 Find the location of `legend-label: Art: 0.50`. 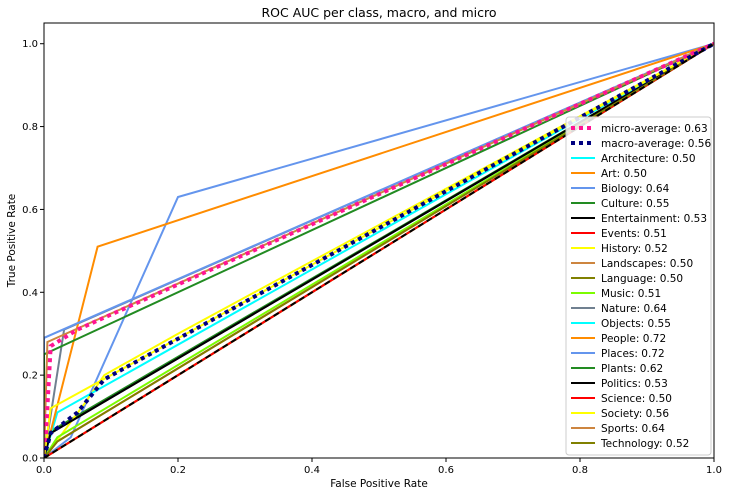

legend-label: Art: 0.50 is located at coordinates (624, 174).